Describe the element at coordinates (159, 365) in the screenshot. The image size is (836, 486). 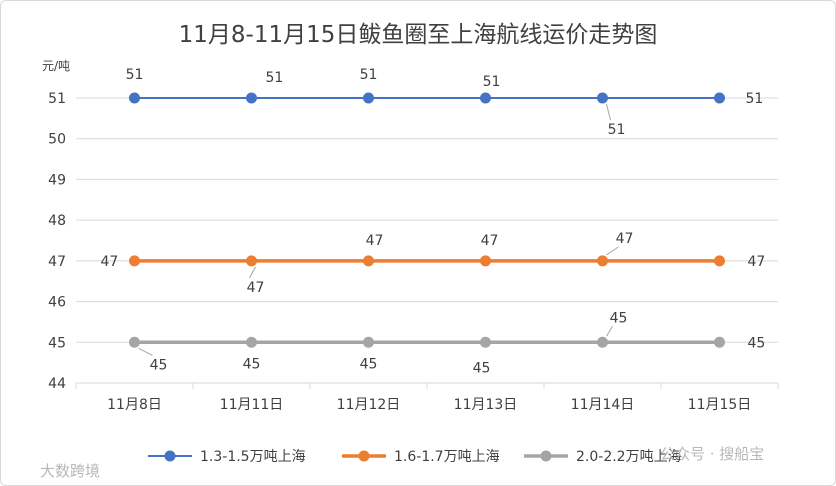
I see `data-label-s2-0: 45` at that location.